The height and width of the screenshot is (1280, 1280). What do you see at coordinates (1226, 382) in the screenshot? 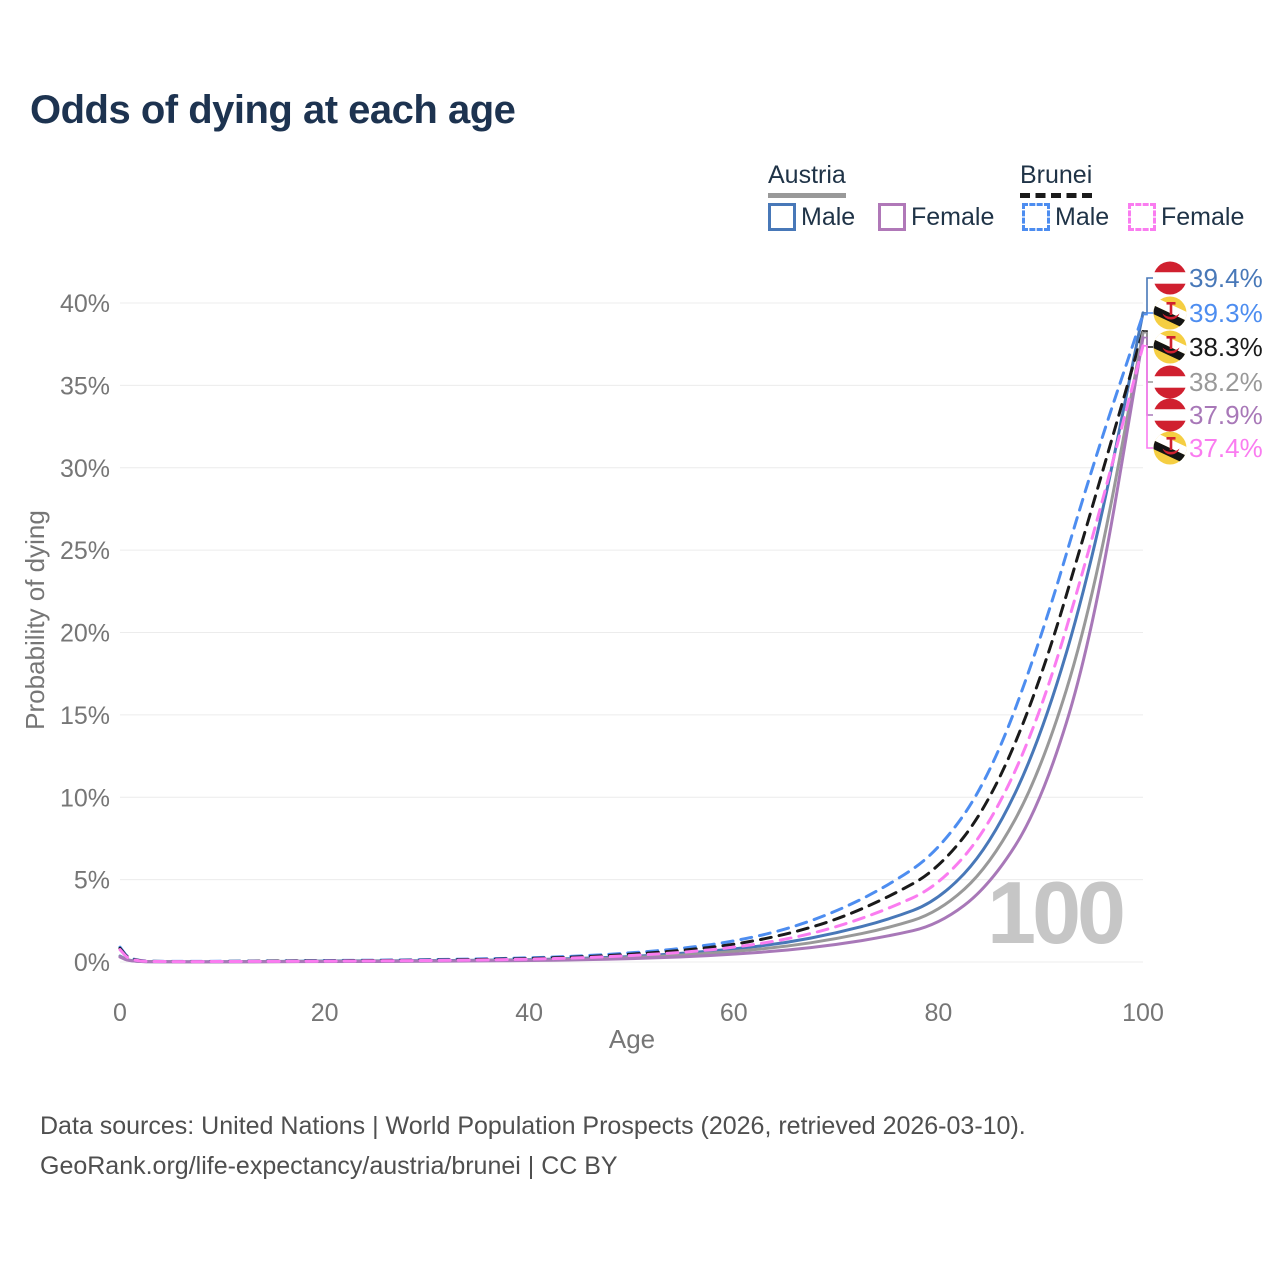
I see `end-value-label: 38.2%` at bounding box center [1226, 382].